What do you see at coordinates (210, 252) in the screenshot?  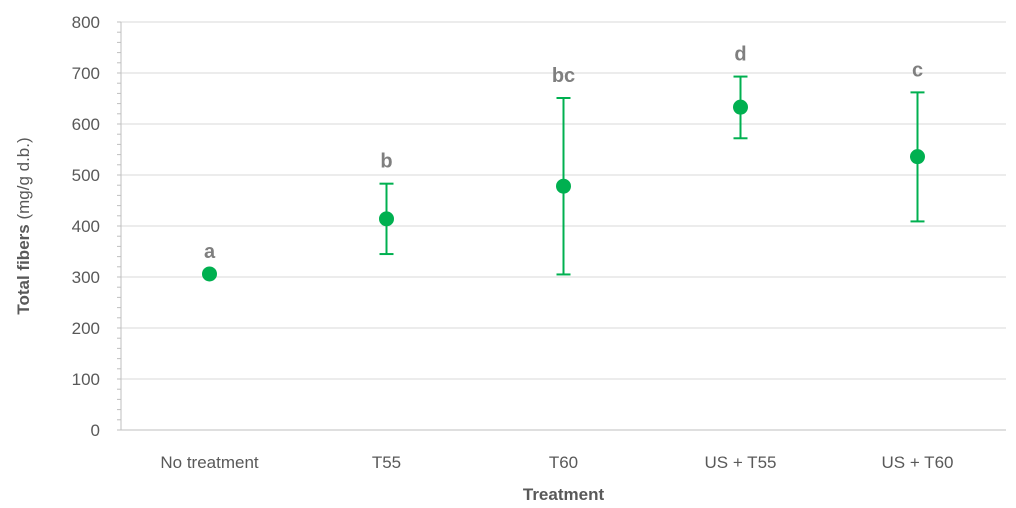 I see `significance-label: a` at bounding box center [210, 252].